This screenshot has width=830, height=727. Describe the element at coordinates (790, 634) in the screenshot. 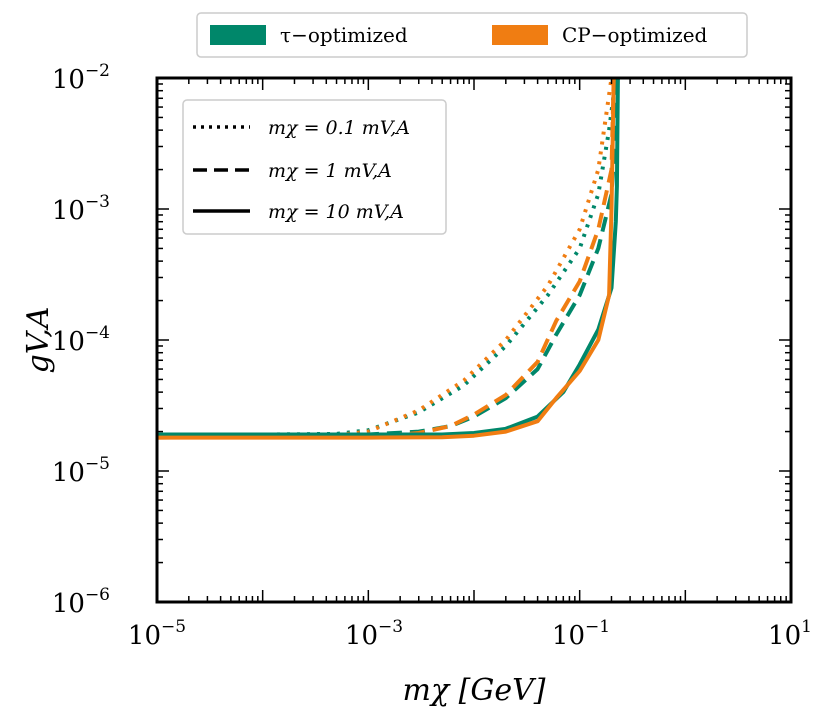

I see `x-tick-label: 10¹` at that location.